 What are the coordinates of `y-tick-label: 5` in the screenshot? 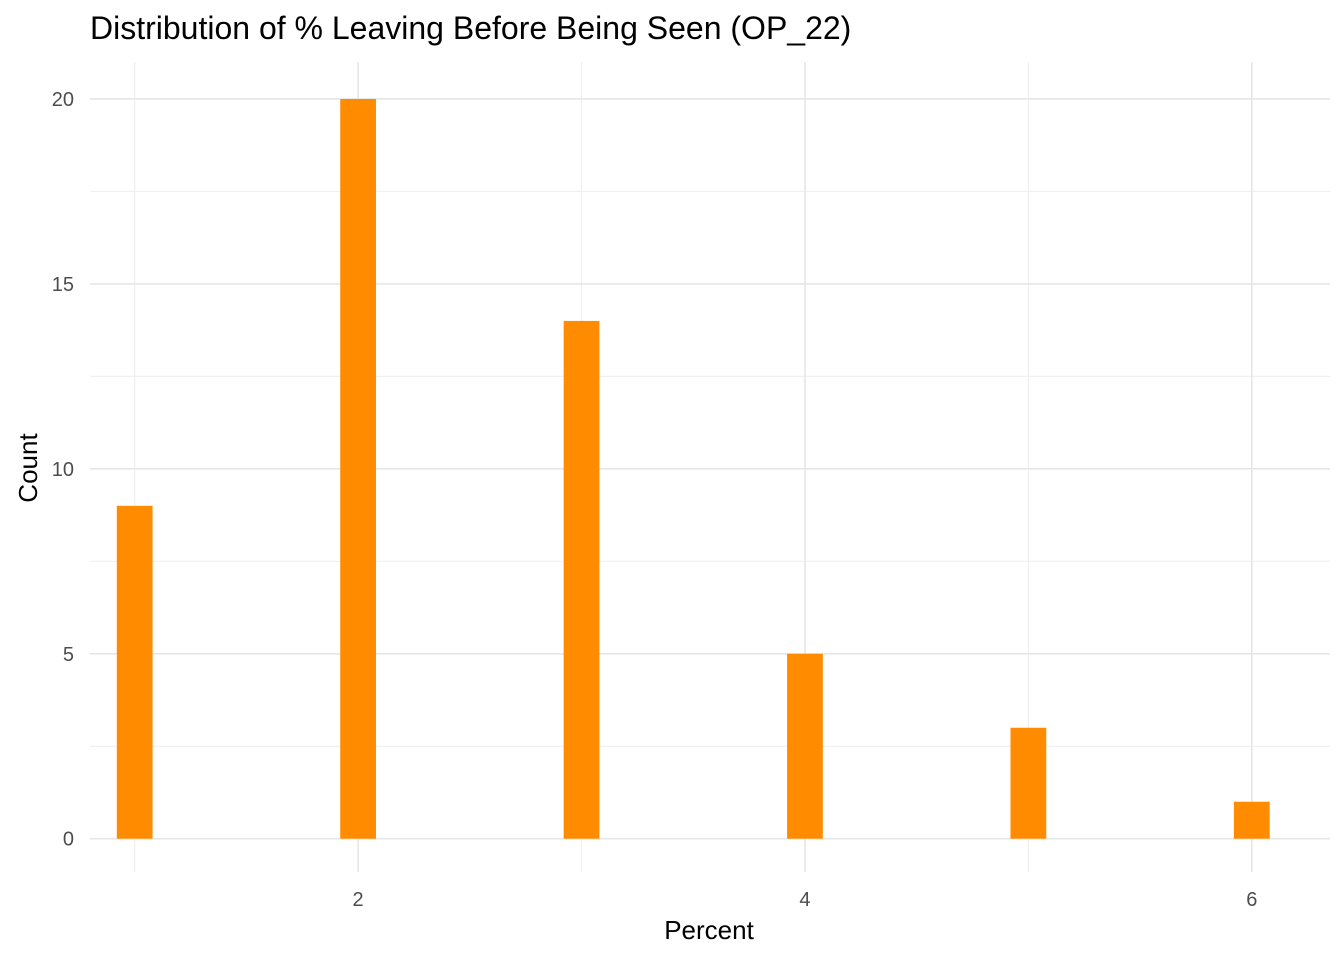 It's located at (68, 655).